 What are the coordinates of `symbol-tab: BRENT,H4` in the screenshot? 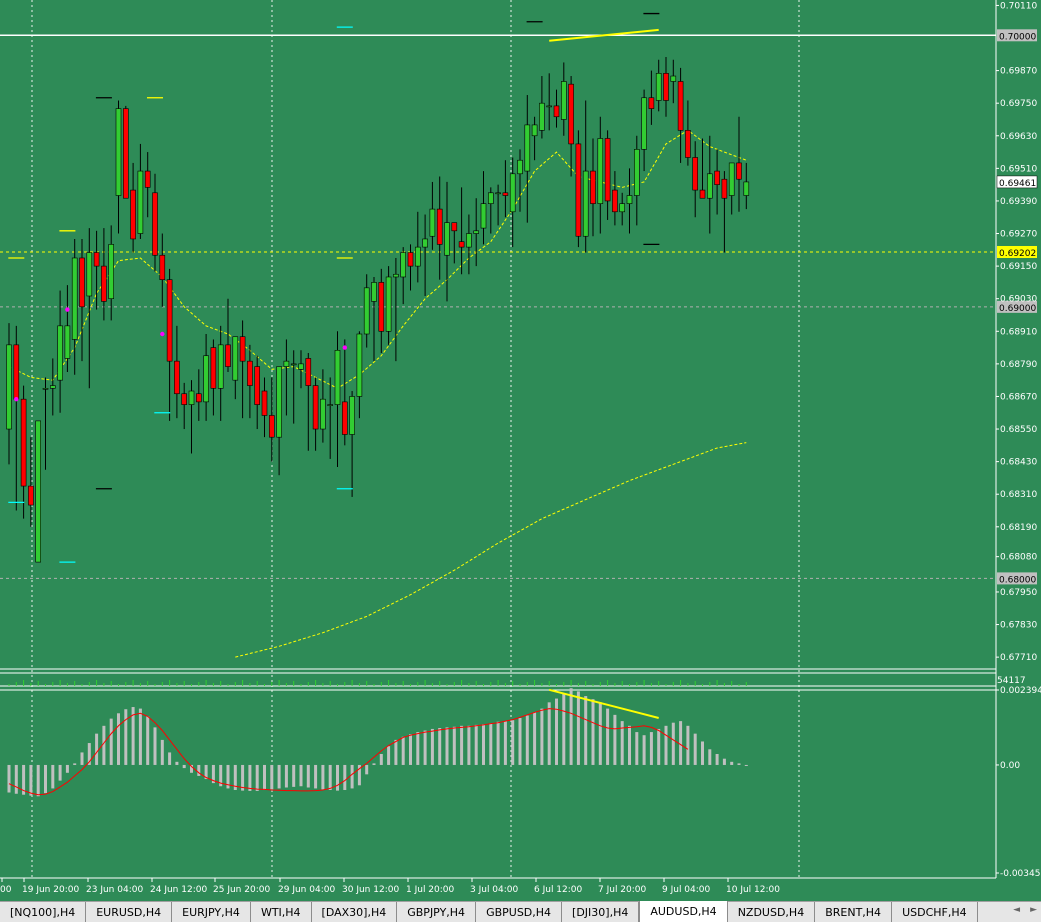 It's located at (854, 912).